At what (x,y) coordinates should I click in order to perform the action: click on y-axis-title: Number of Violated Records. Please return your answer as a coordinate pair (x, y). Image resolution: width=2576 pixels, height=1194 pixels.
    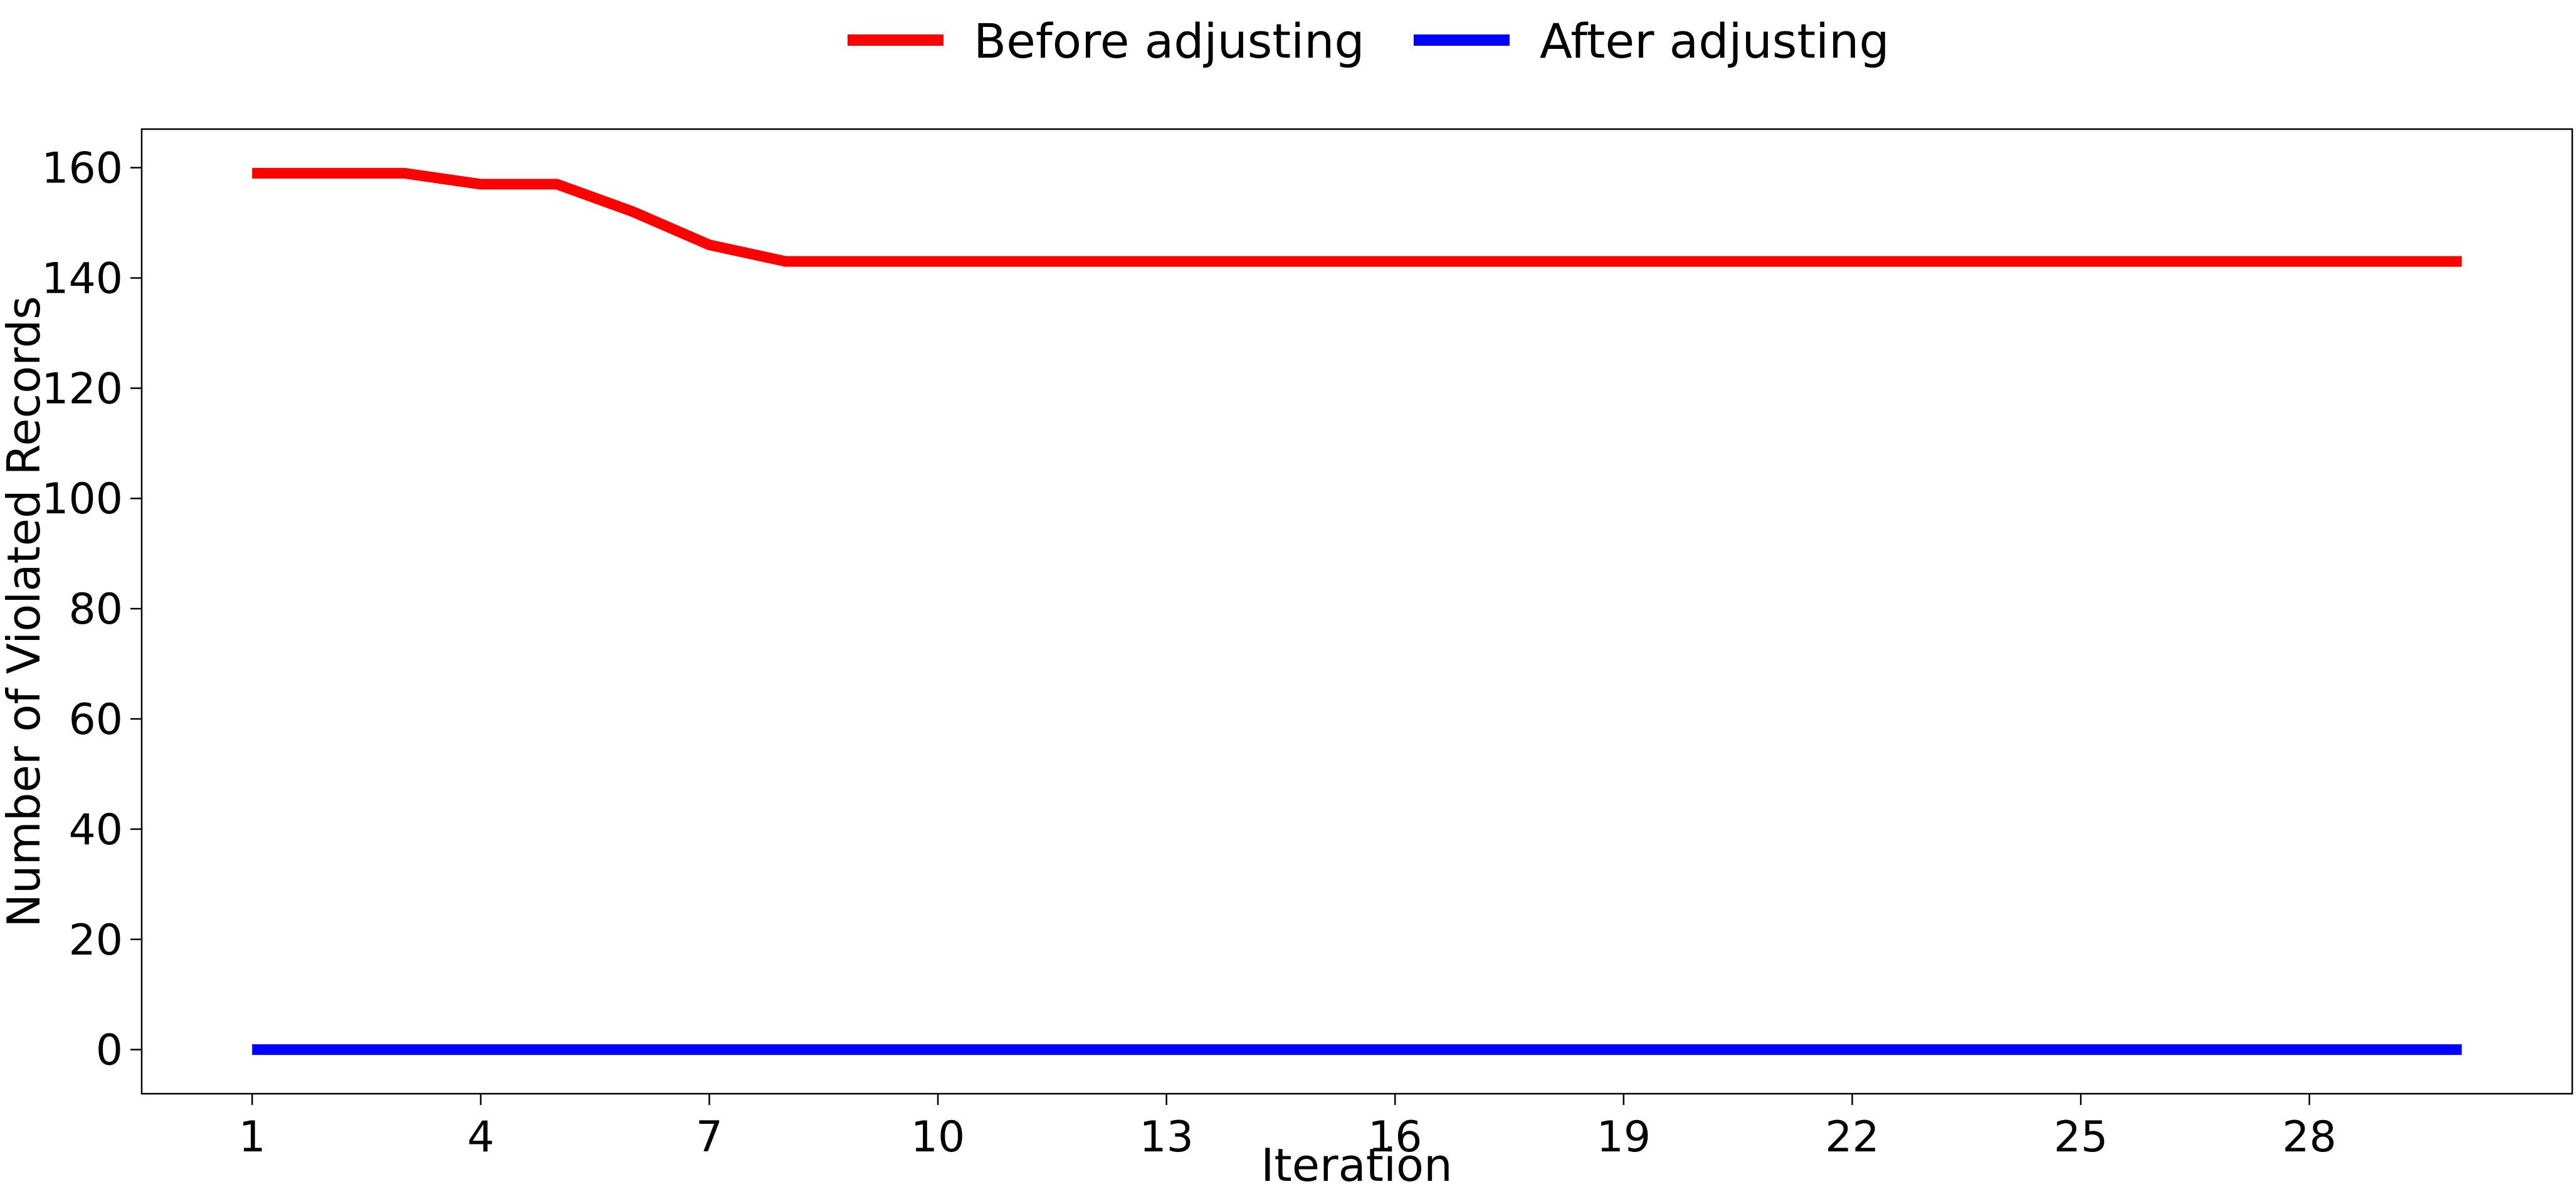
    Looking at the image, I should click on (25, 612).